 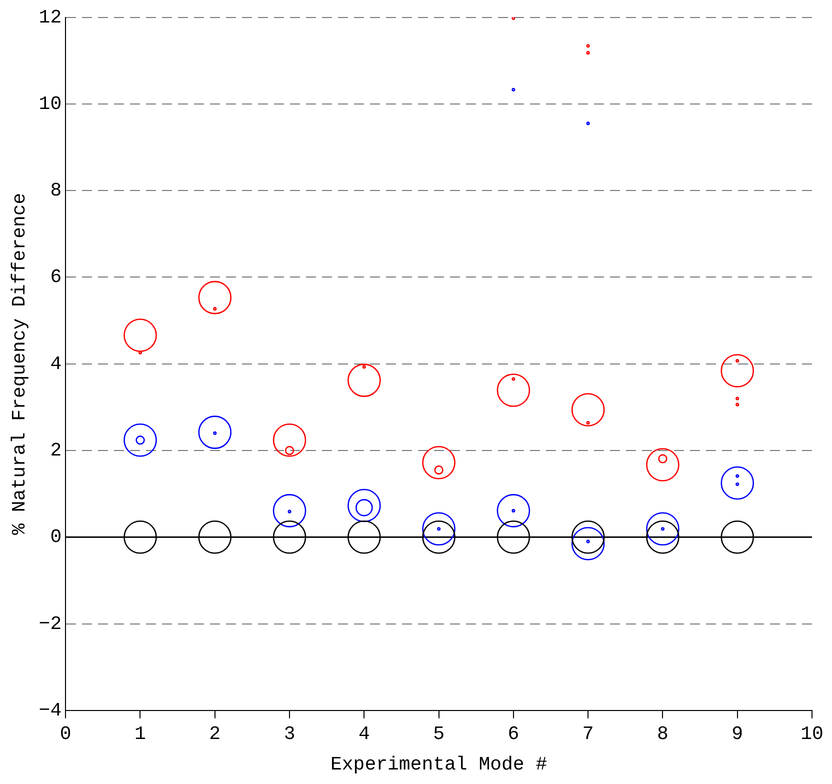 What do you see at coordinates (56, 277) in the screenshot?
I see `y-tick-label: 6` at bounding box center [56, 277].